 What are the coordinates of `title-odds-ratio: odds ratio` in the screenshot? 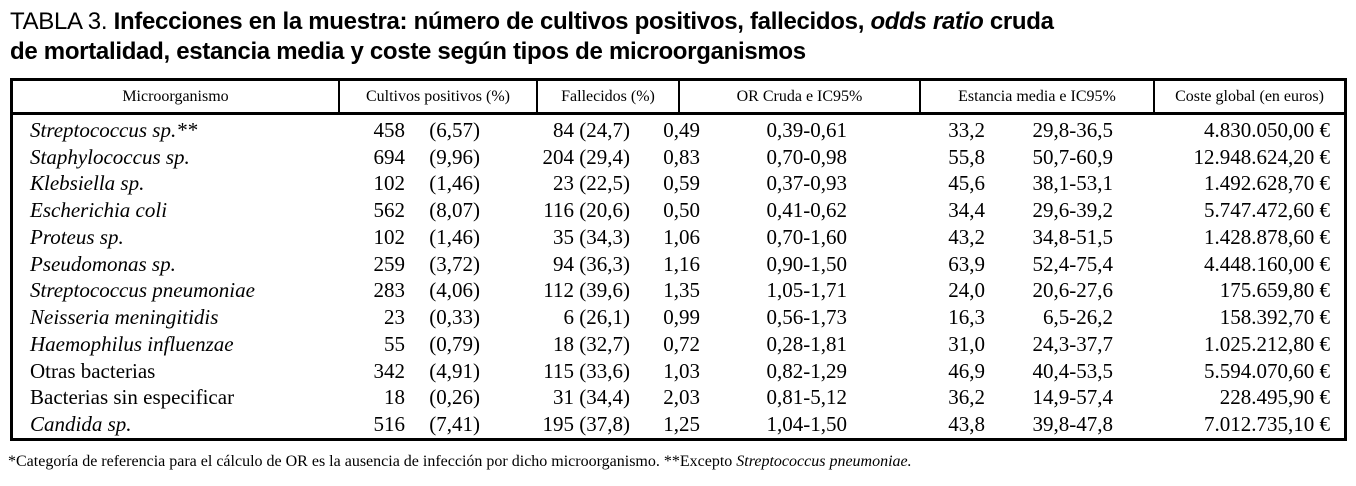 It's located at (927, 21).